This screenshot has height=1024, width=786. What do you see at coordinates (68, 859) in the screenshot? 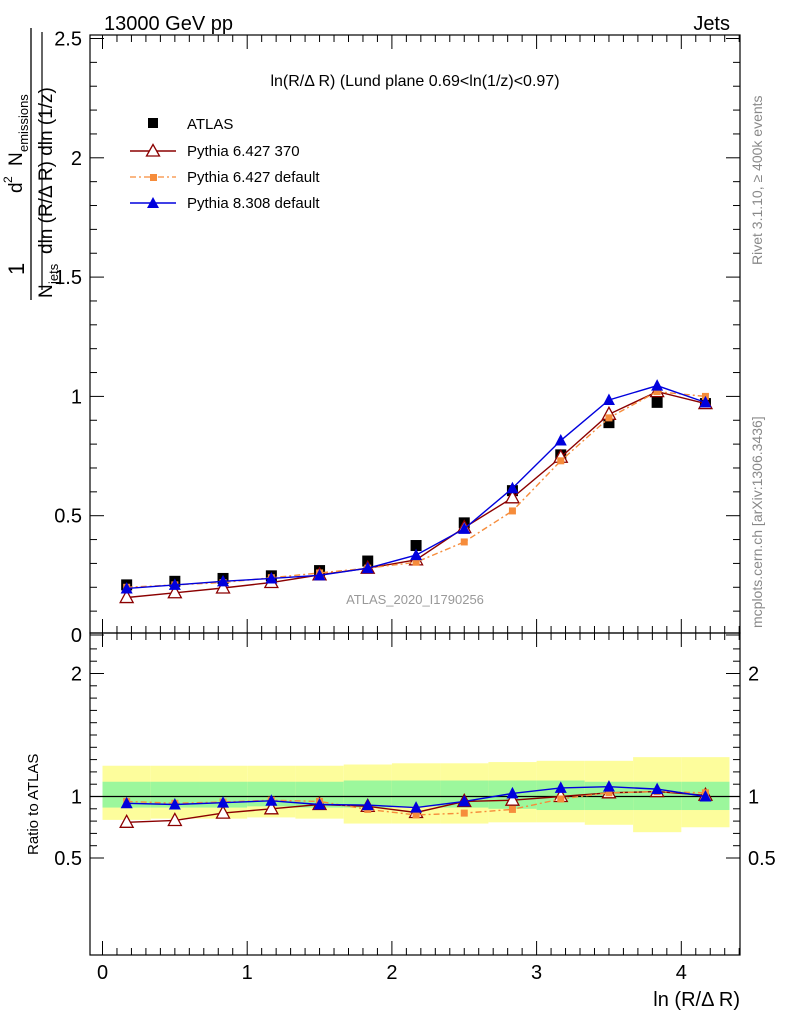
I see `ratio-tick-label: 0.5` at bounding box center [68, 859].